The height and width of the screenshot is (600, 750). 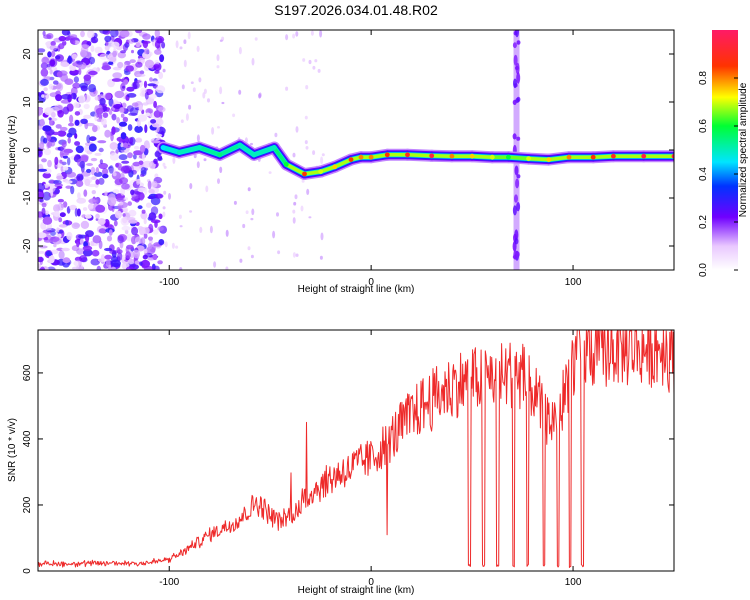 I want to click on snr-xlabel: Height of straight line (km), so click(x=356, y=590).